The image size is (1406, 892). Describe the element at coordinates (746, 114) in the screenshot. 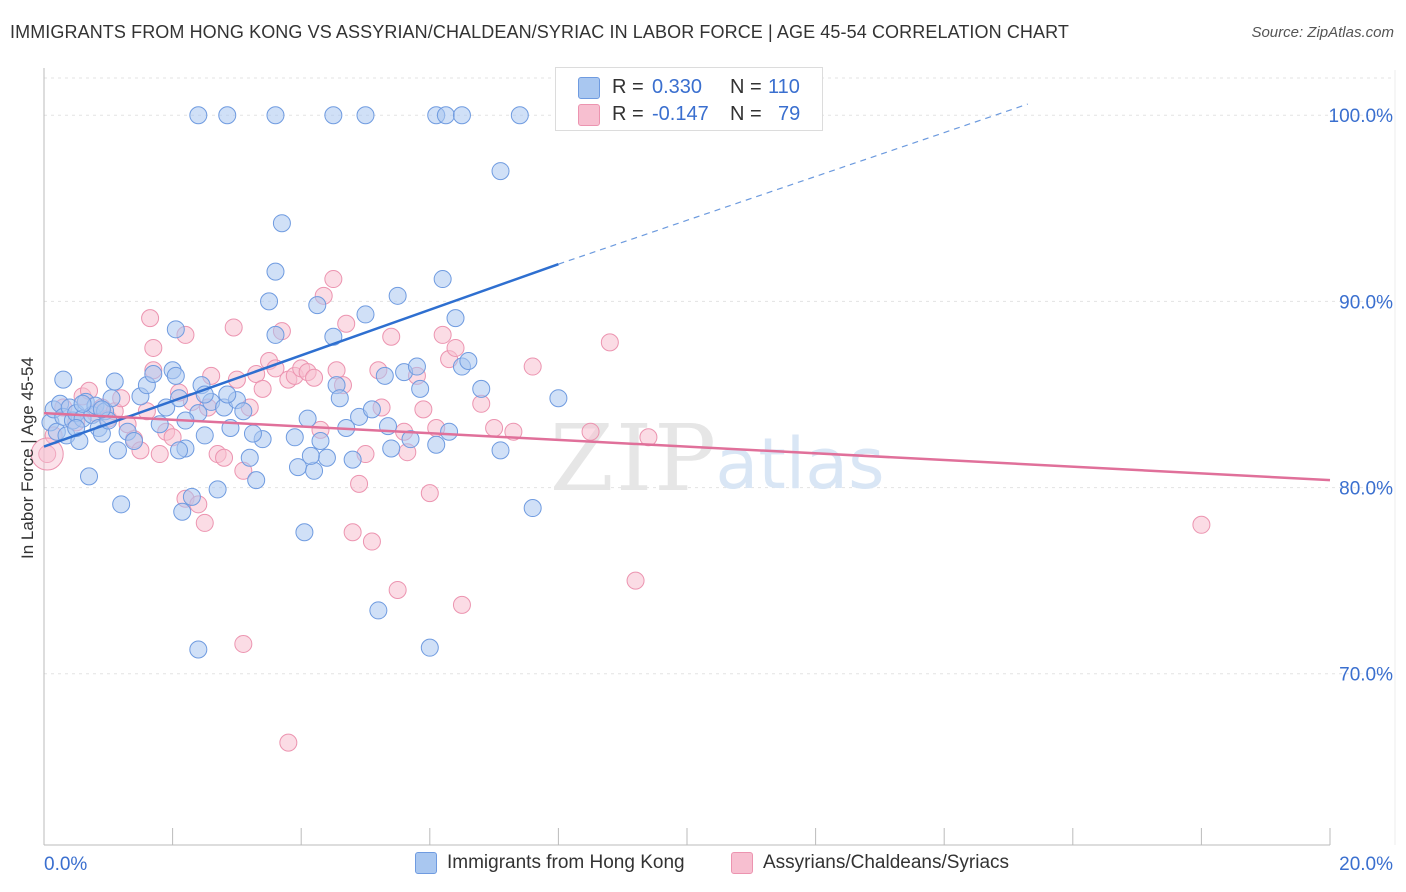

I see `legend-n-label: N =` at that location.